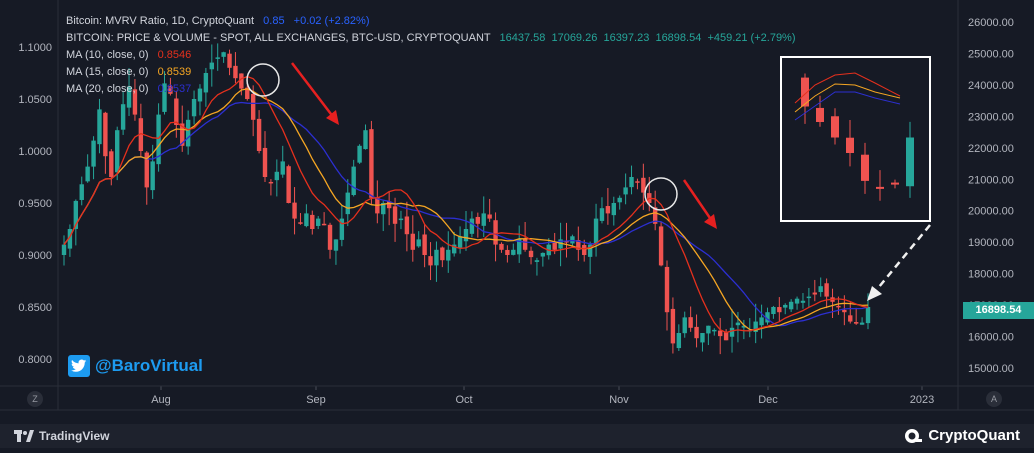  What do you see at coordinates (431, 55) in the screenshot?
I see `legend-ma10: MA (10, close, 0) 0.8546` at bounding box center [431, 55].